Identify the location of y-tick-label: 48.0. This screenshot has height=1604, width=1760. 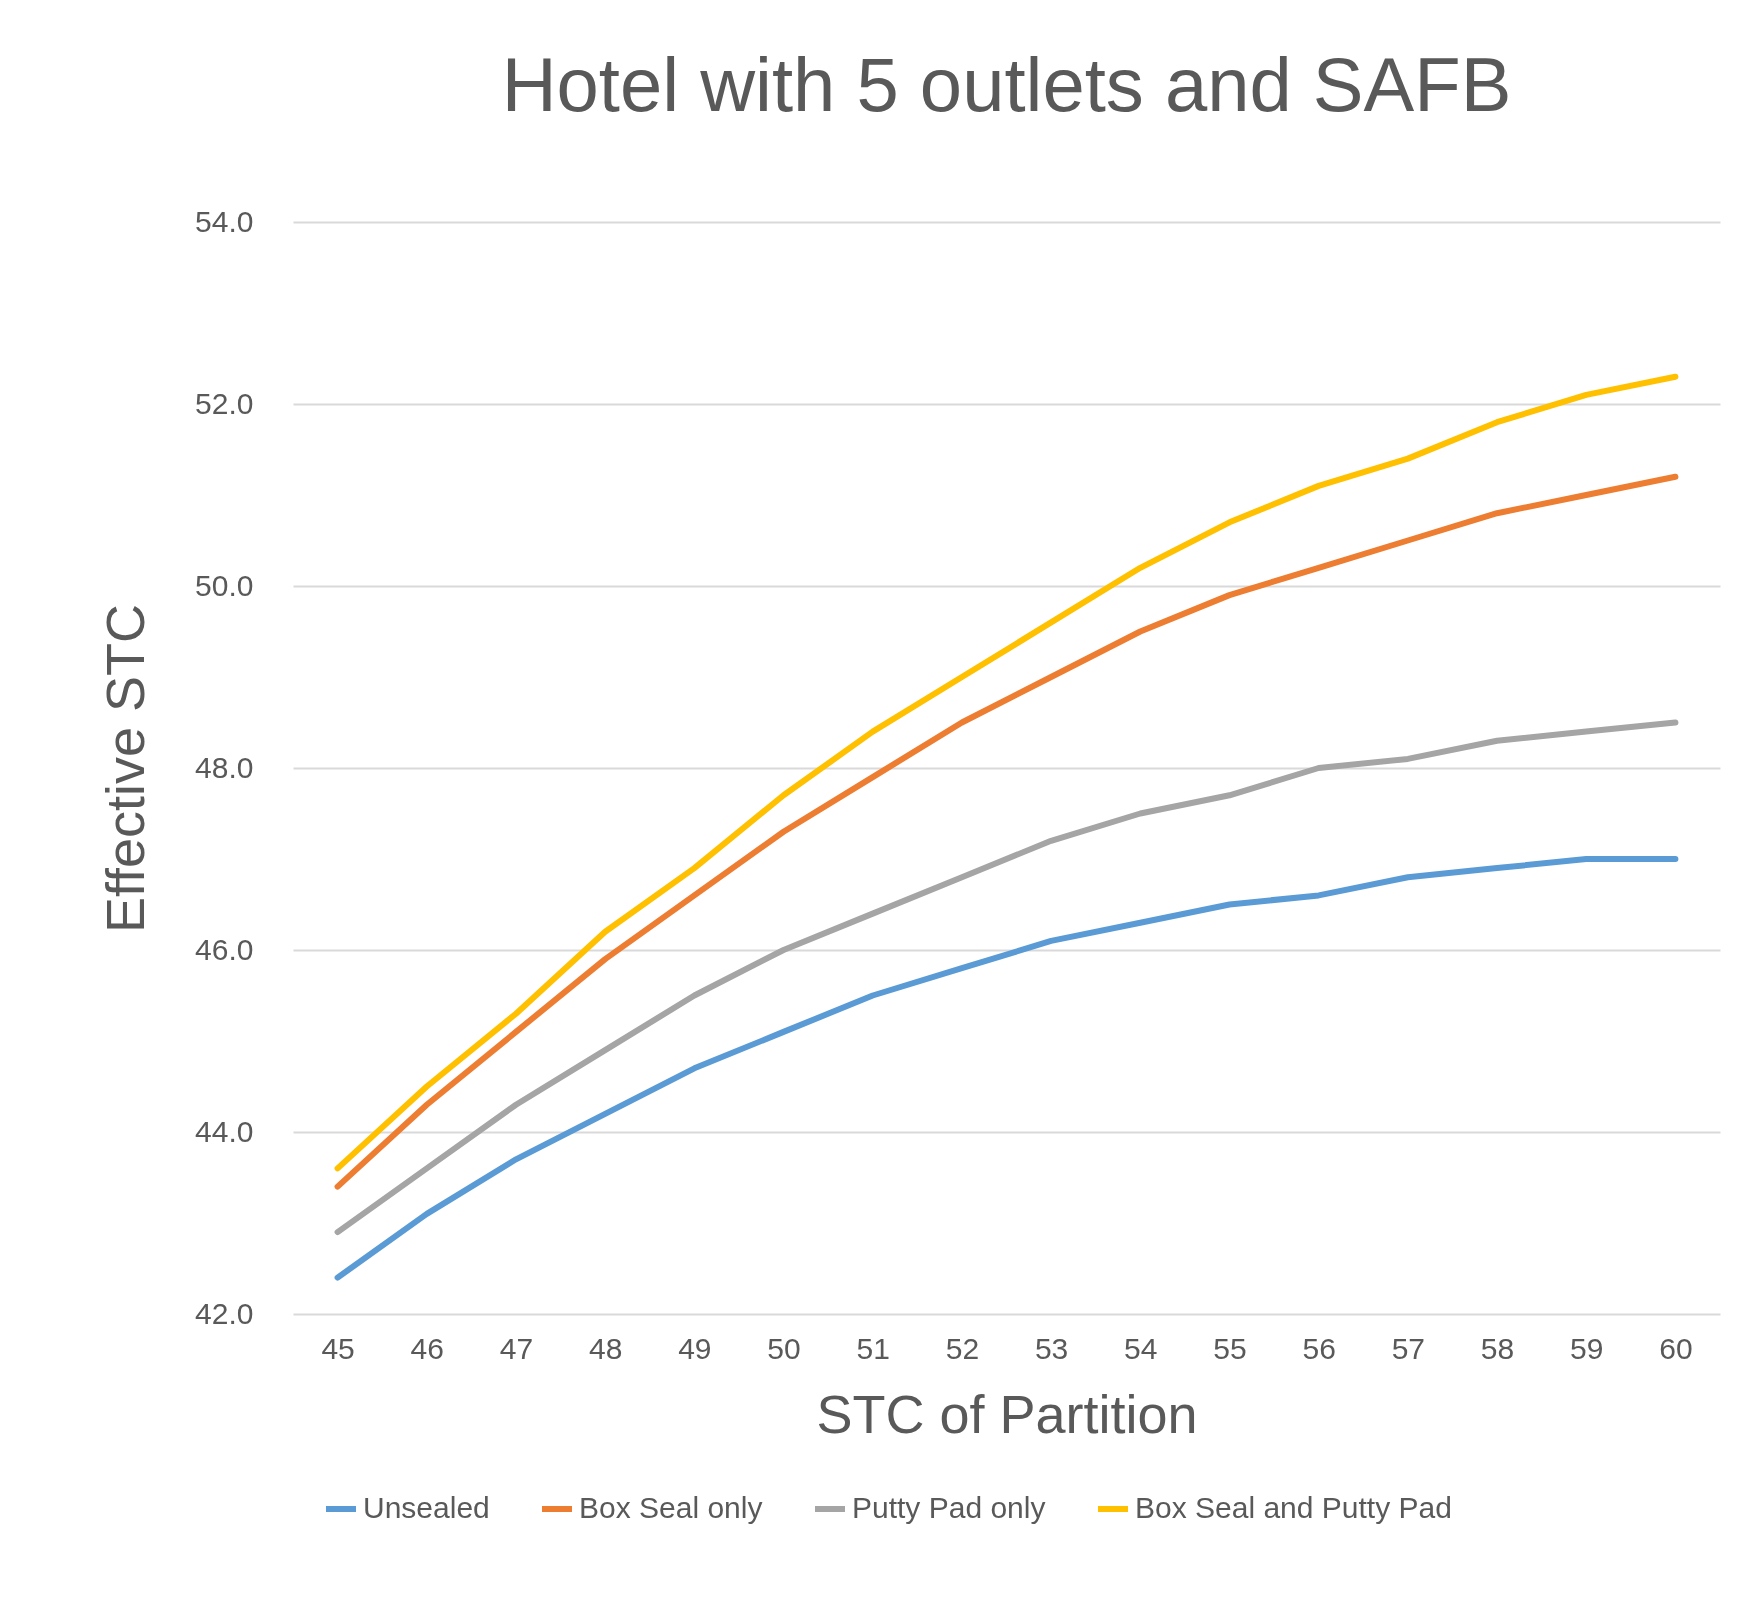
(224, 767).